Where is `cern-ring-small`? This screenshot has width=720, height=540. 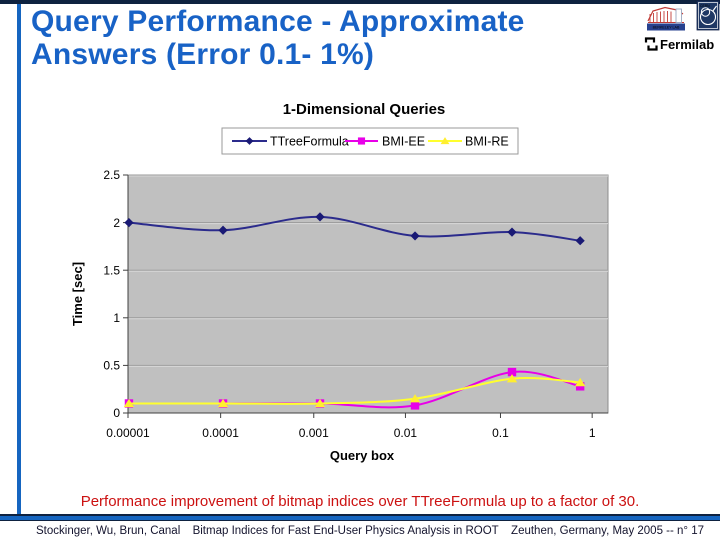 cern-ring-small is located at coordinates (705, 12).